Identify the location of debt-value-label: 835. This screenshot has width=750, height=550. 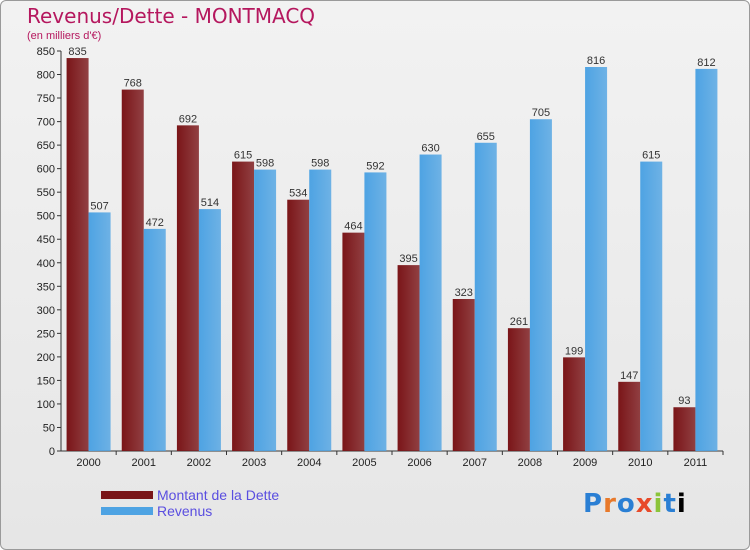
(77, 52).